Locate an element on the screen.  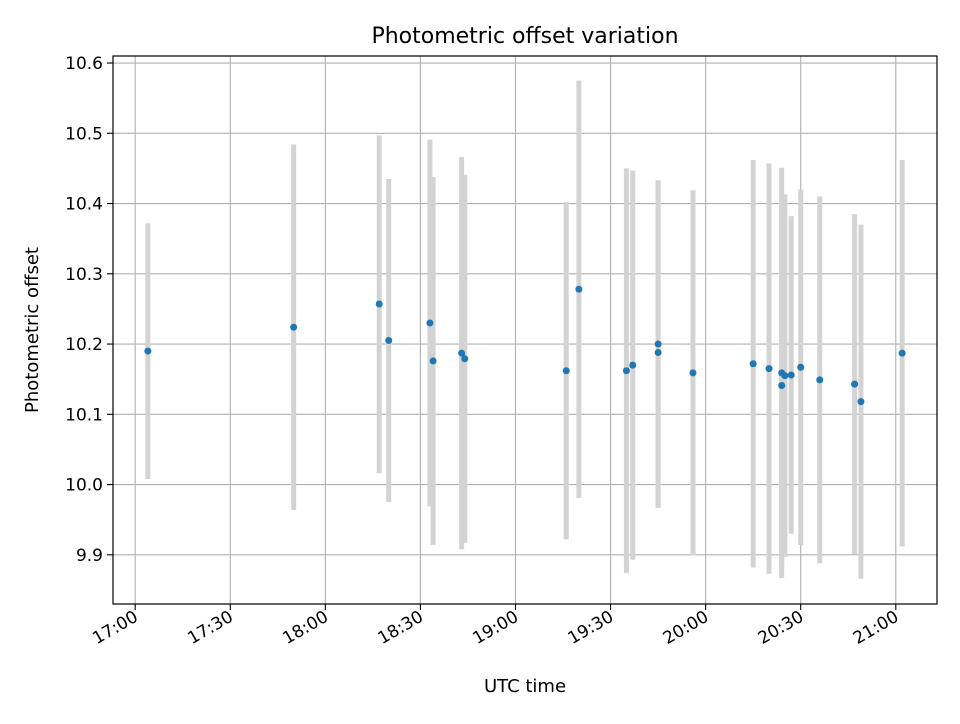
y-axis-label: Photometric offset is located at coordinates (32, 330).